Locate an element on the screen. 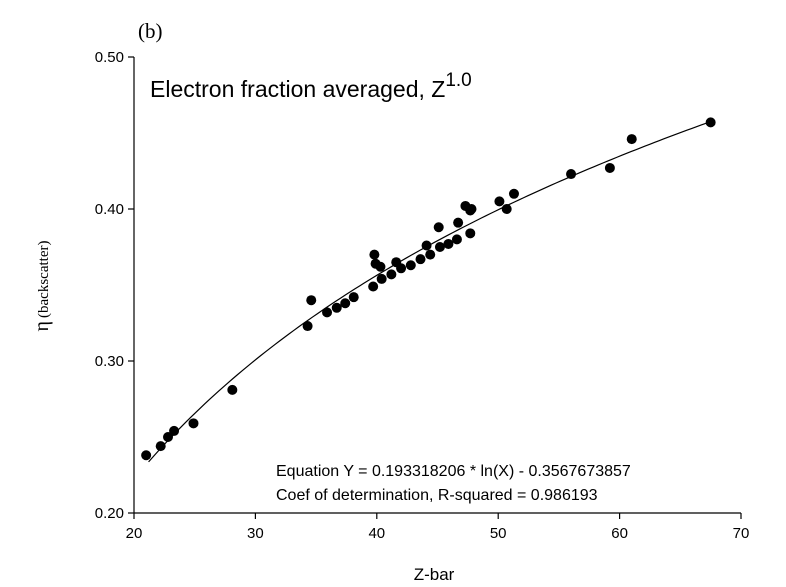 The height and width of the screenshot is (587, 786). chart-title: Electron fraction averaged, Z1.0 is located at coordinates (311, 86).